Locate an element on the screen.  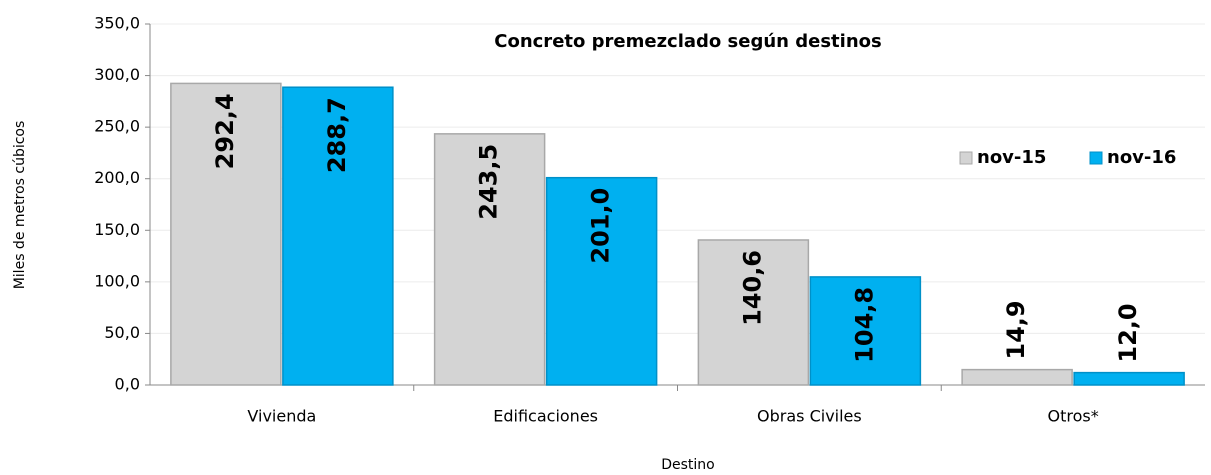
y-tick-label: 50,0 is located at coordinates (122, 332).